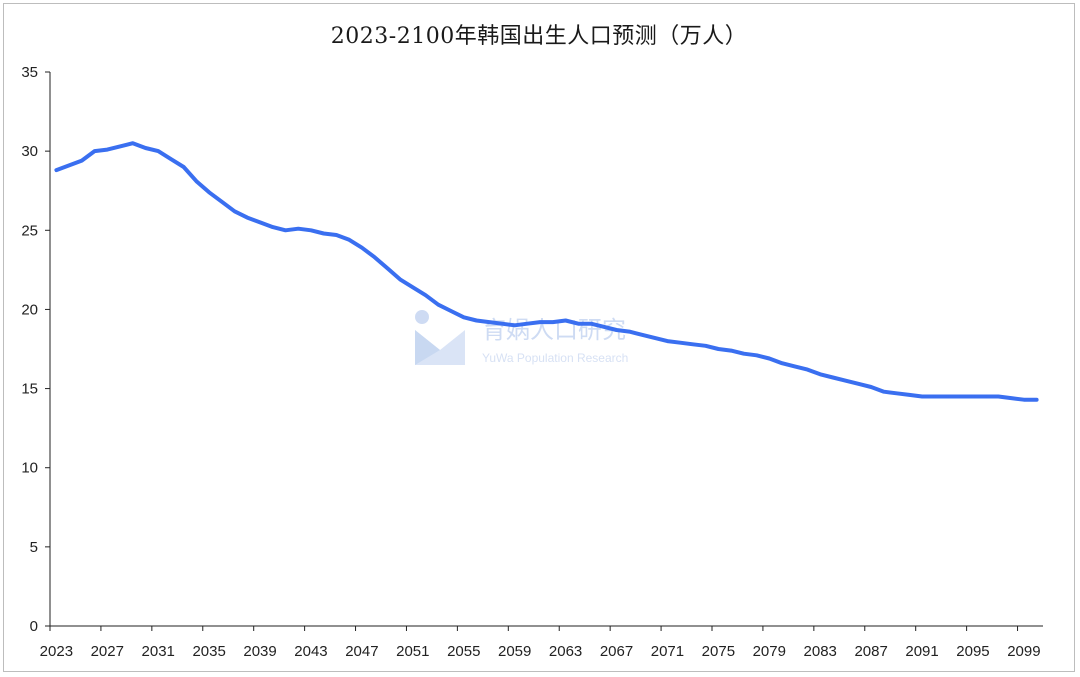 The height and width of the screenshot is (677, 1080). Describe the element at coordinates (158, 651) in the screenshot. I see `x-tick-label: 2031` at that location.